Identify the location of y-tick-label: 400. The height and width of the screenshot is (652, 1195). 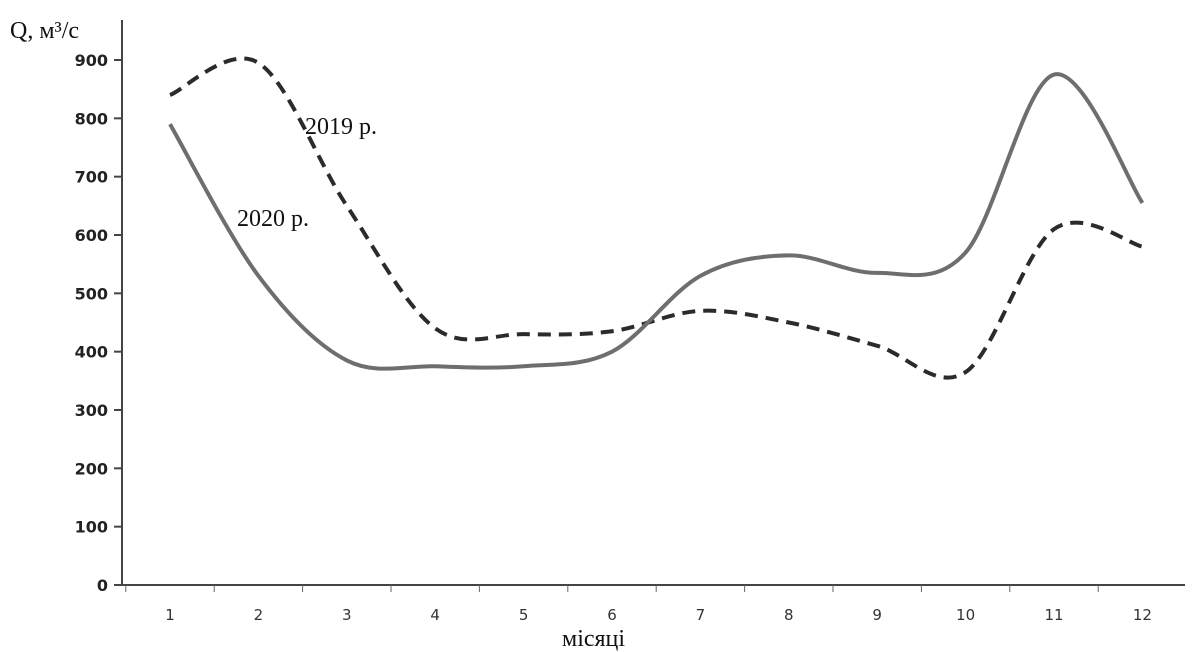
(91, 352).